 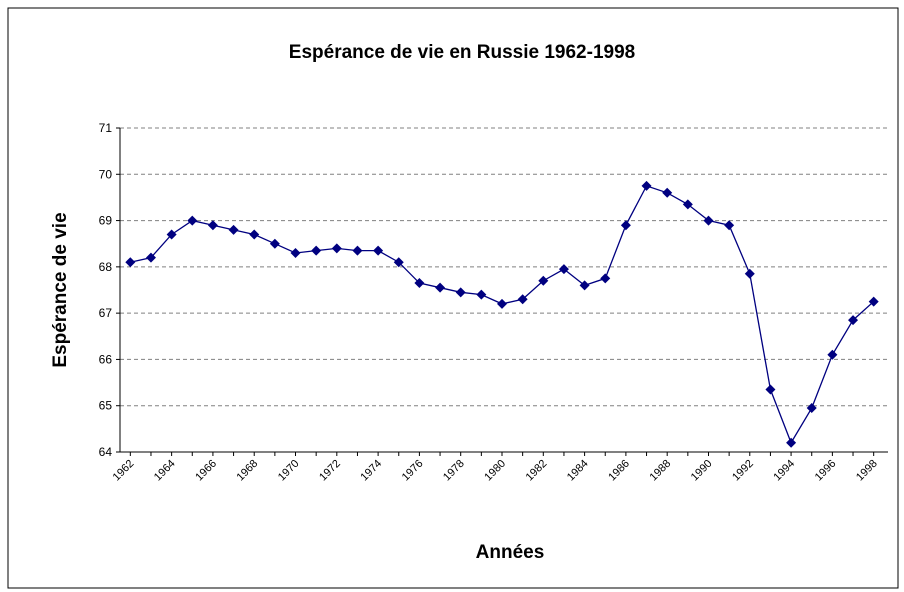 I want to click on x-axis-label: Années, so click(x=510, y=552).